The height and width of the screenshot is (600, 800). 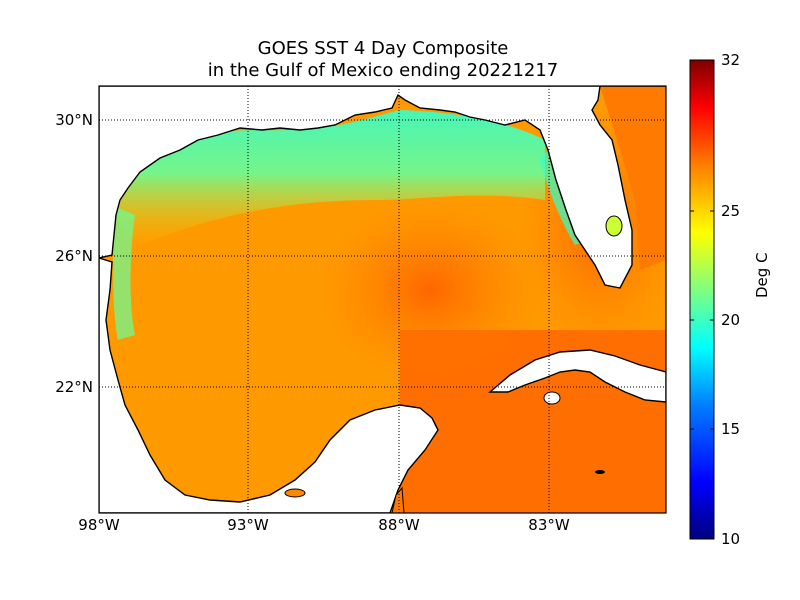 What do you see at coordinates (731, 211) in the screenshot?
I see `colorbar-tick-25: 25` at bounding box center [731, 211].